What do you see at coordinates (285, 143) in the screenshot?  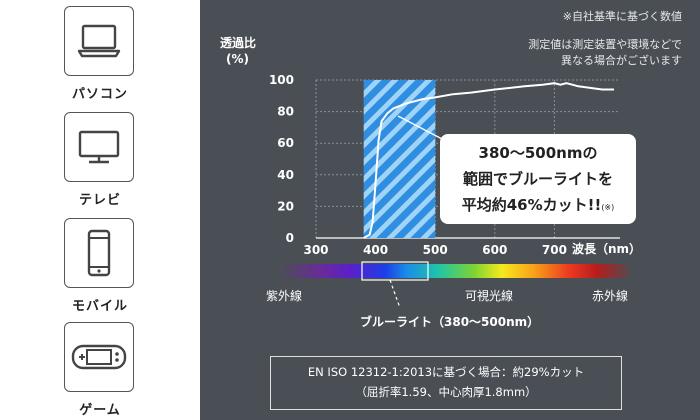 I see `y-tick-label: 60` at bounding box center [285, 143].